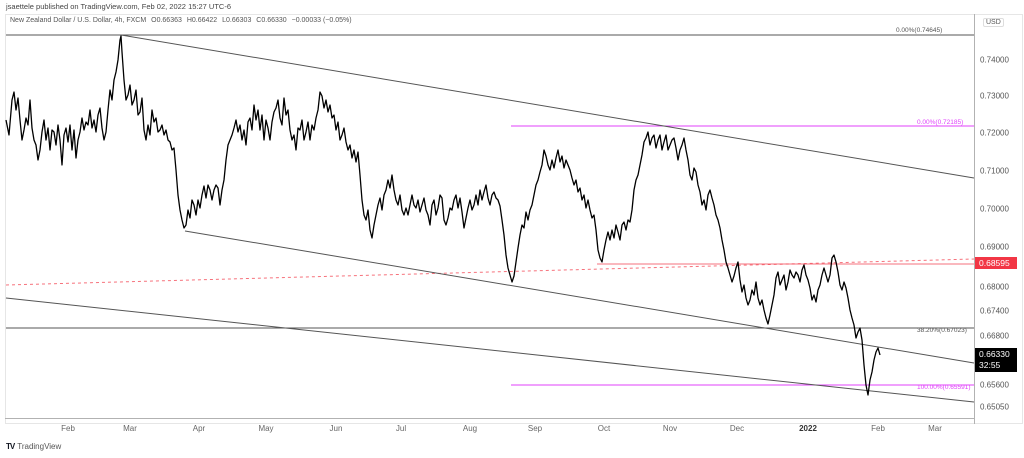 Image resolution: width=1024 pixels, height=458 pixels. Describe the element at coordinates (994, 311) in the screenshot. I see `price-axis-label: 0.67400` at that location.